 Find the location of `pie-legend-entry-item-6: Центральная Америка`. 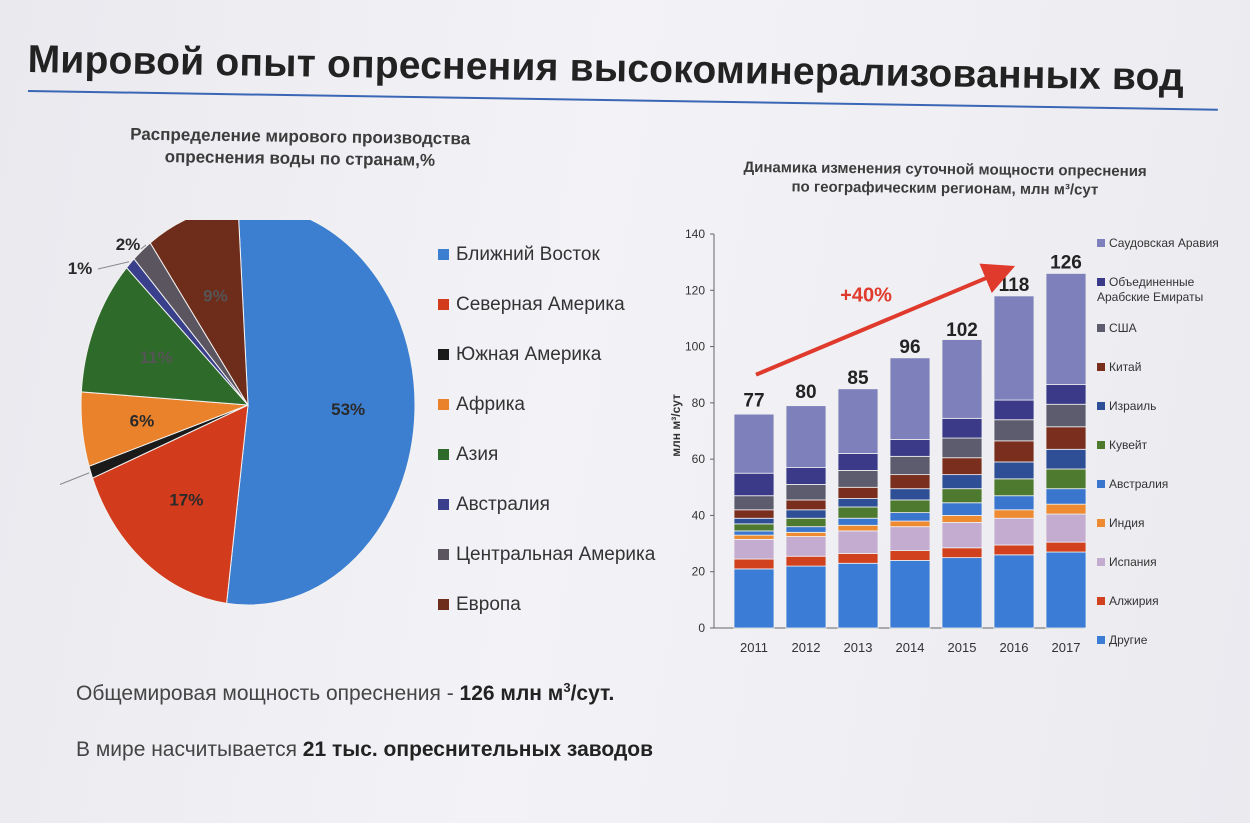

pie-legend-entry-item-6: Центральная Америка is located at coordinates (546, 555).